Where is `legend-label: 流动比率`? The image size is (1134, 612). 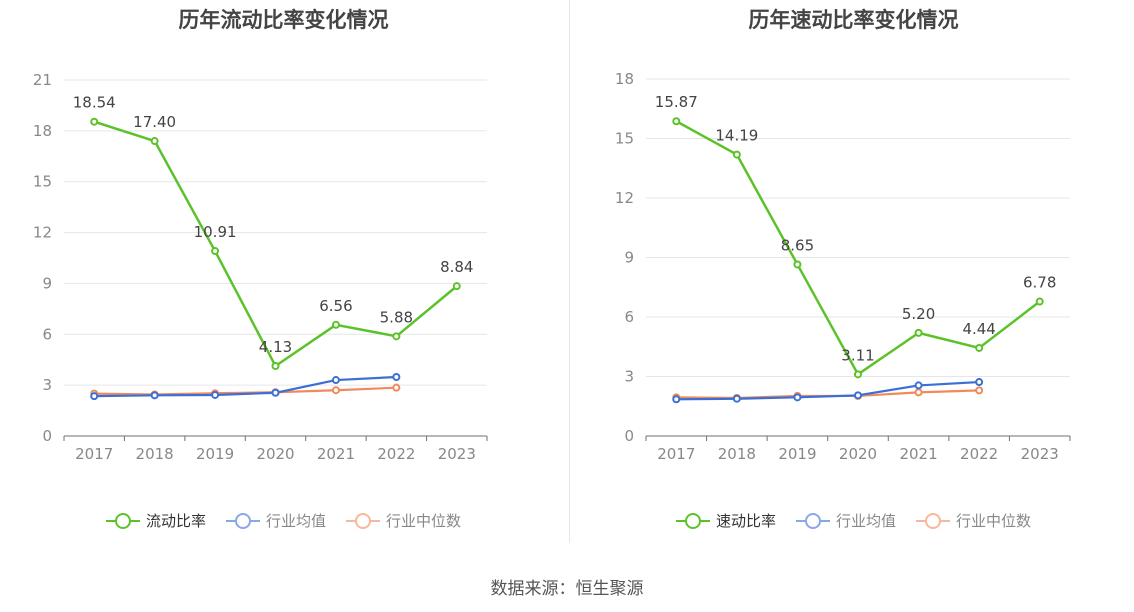 legend-label: 流动比率 is located at coordinates (175, 521).